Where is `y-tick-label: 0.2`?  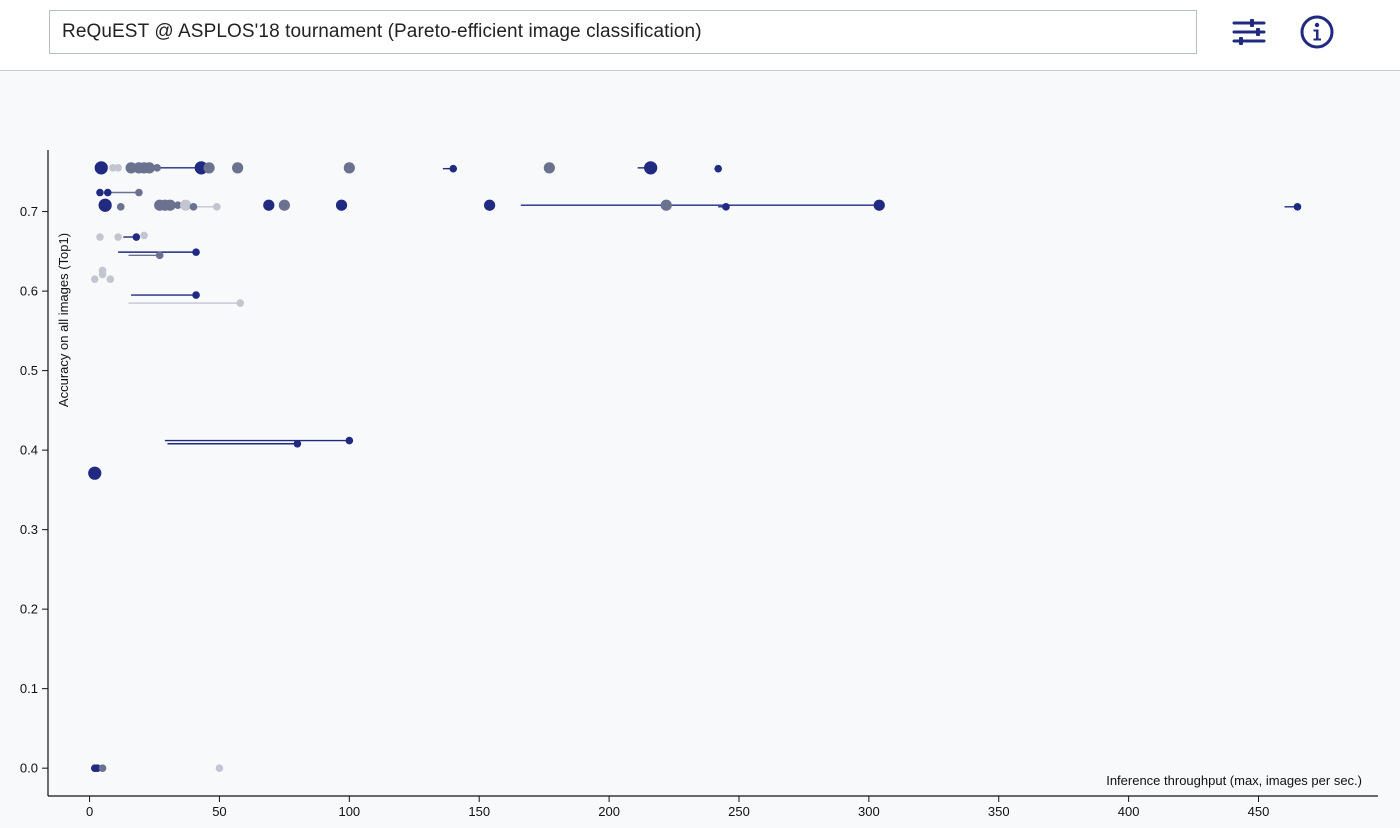 y-tick-label: 0.2 is located at coordinates (29, 609).